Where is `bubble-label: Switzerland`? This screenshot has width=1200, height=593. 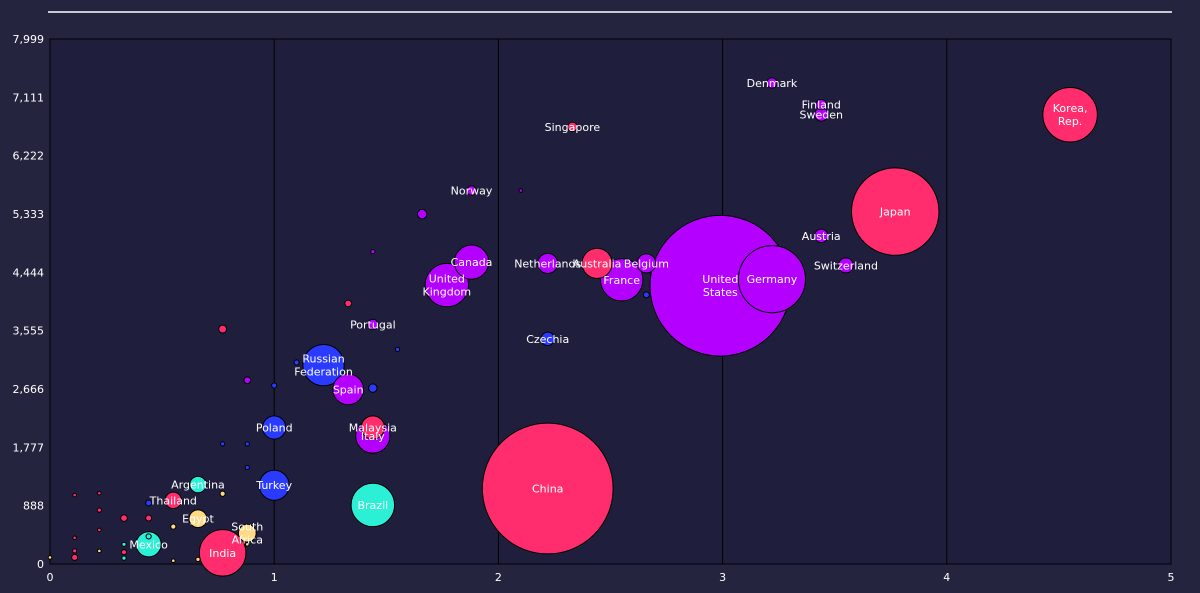 bubble-label: Switzerland is located at coordinates (846, 265).